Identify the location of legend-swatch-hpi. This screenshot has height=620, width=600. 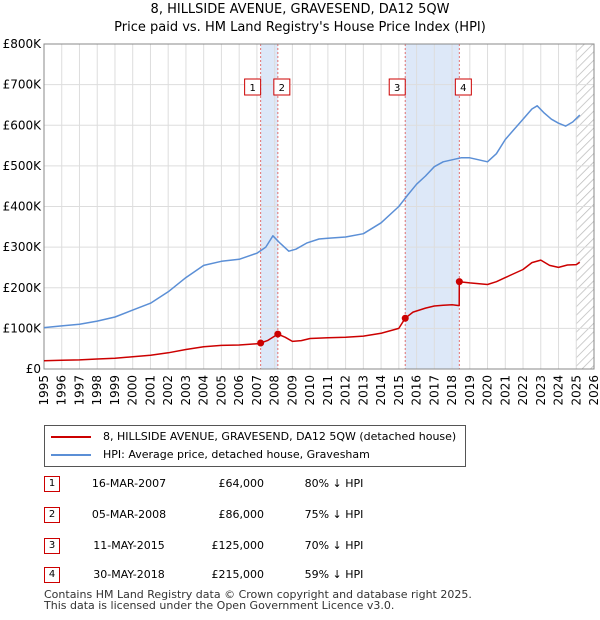
(71, 455).